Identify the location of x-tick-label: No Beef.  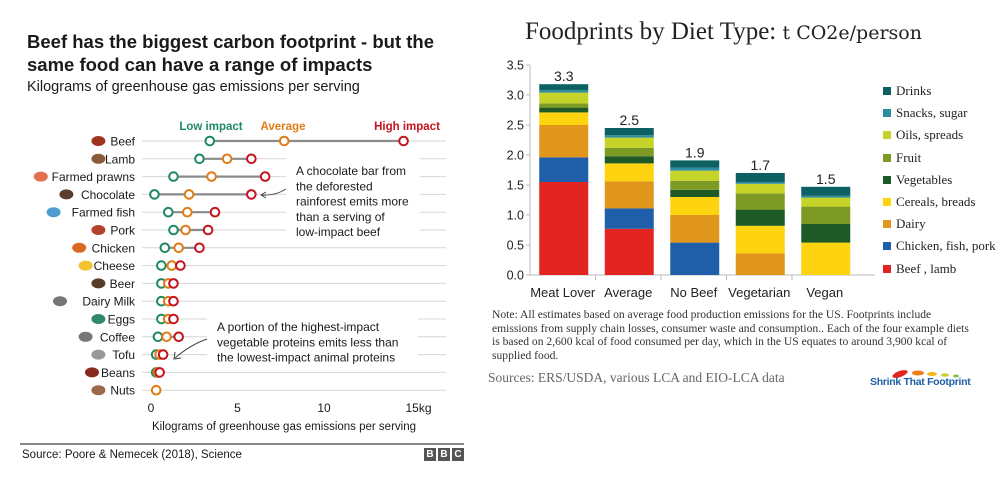
(693, 292).